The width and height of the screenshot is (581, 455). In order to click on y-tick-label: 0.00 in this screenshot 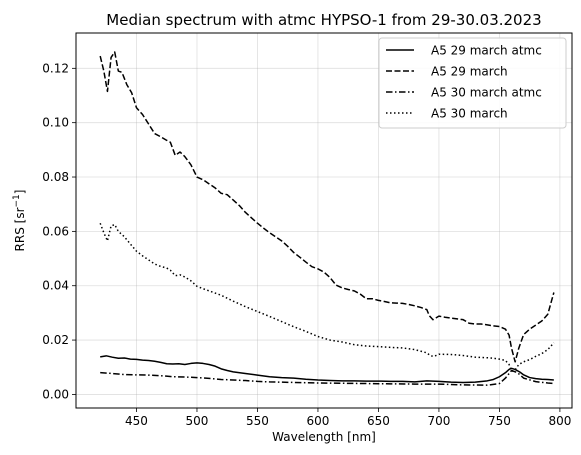, I will do `click(55, 394)`.